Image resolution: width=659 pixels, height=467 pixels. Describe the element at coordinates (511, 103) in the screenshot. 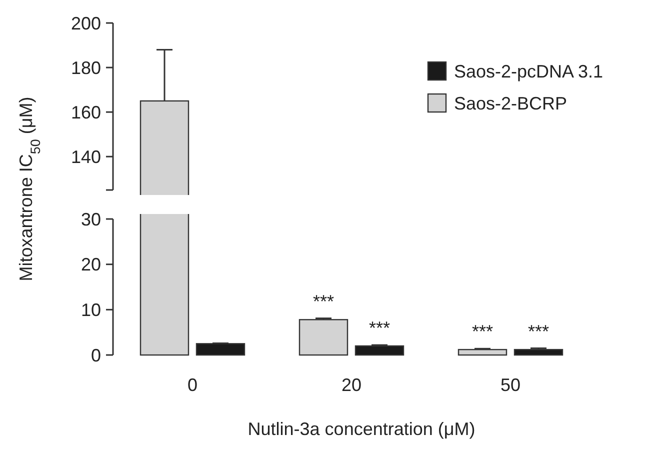

I see `legend-label: Saos-2-BCRP` at that location.